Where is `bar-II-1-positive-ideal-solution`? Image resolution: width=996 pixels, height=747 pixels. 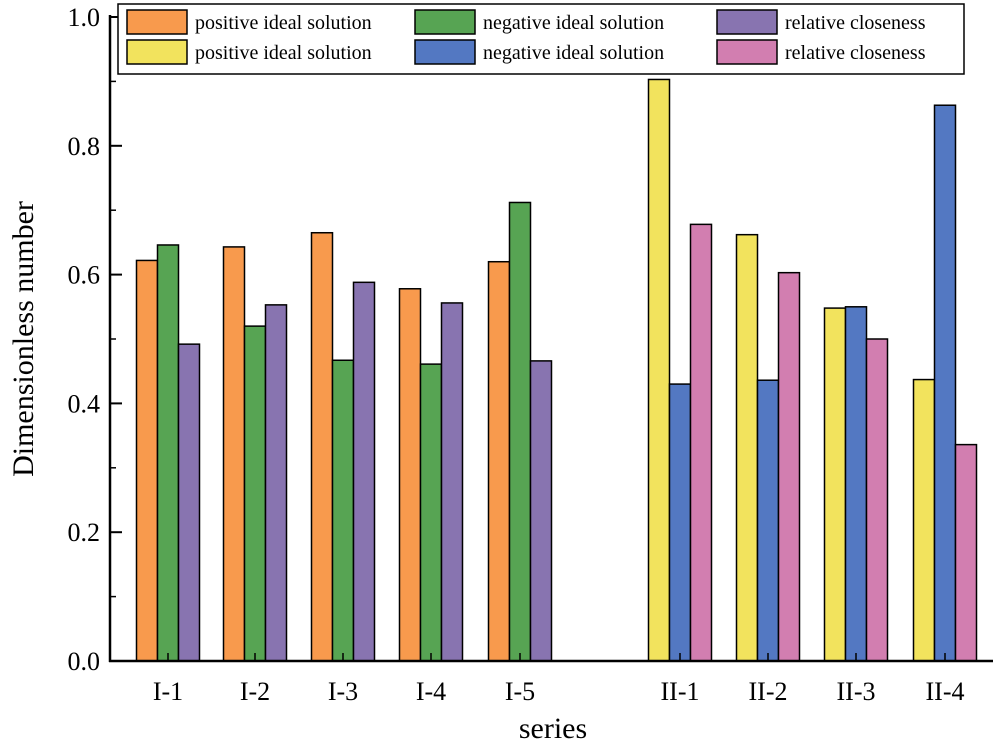 bar-II-1-positive-ideal-solution is located at coordinates (659, 370).